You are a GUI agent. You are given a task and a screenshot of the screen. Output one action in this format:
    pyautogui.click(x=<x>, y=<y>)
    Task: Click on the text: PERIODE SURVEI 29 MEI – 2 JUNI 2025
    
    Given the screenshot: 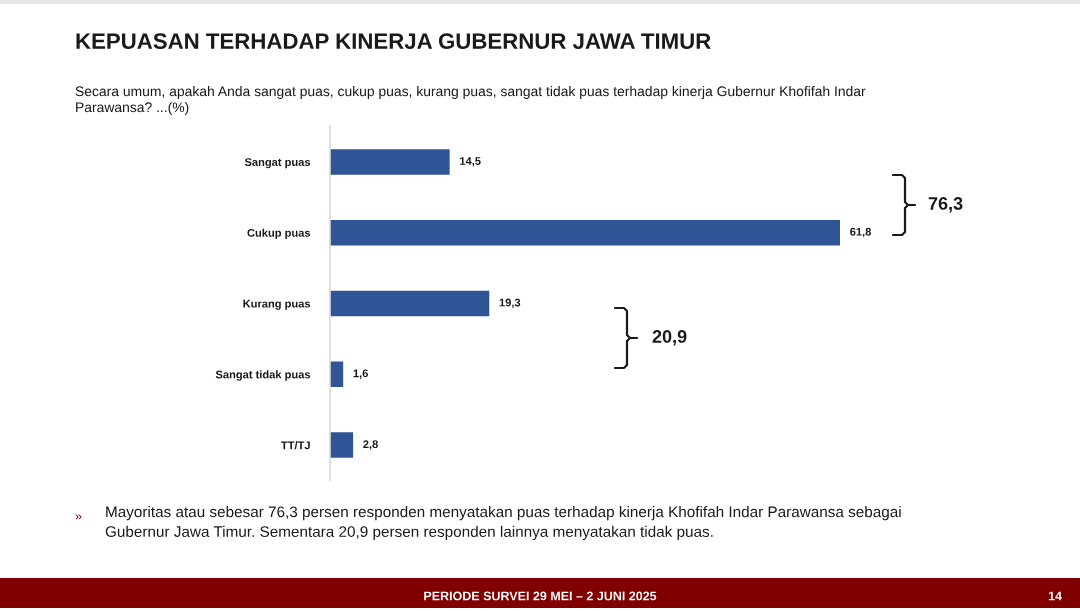 What is the action you would take?
    pyautogui.click(x=540, y=596)
    